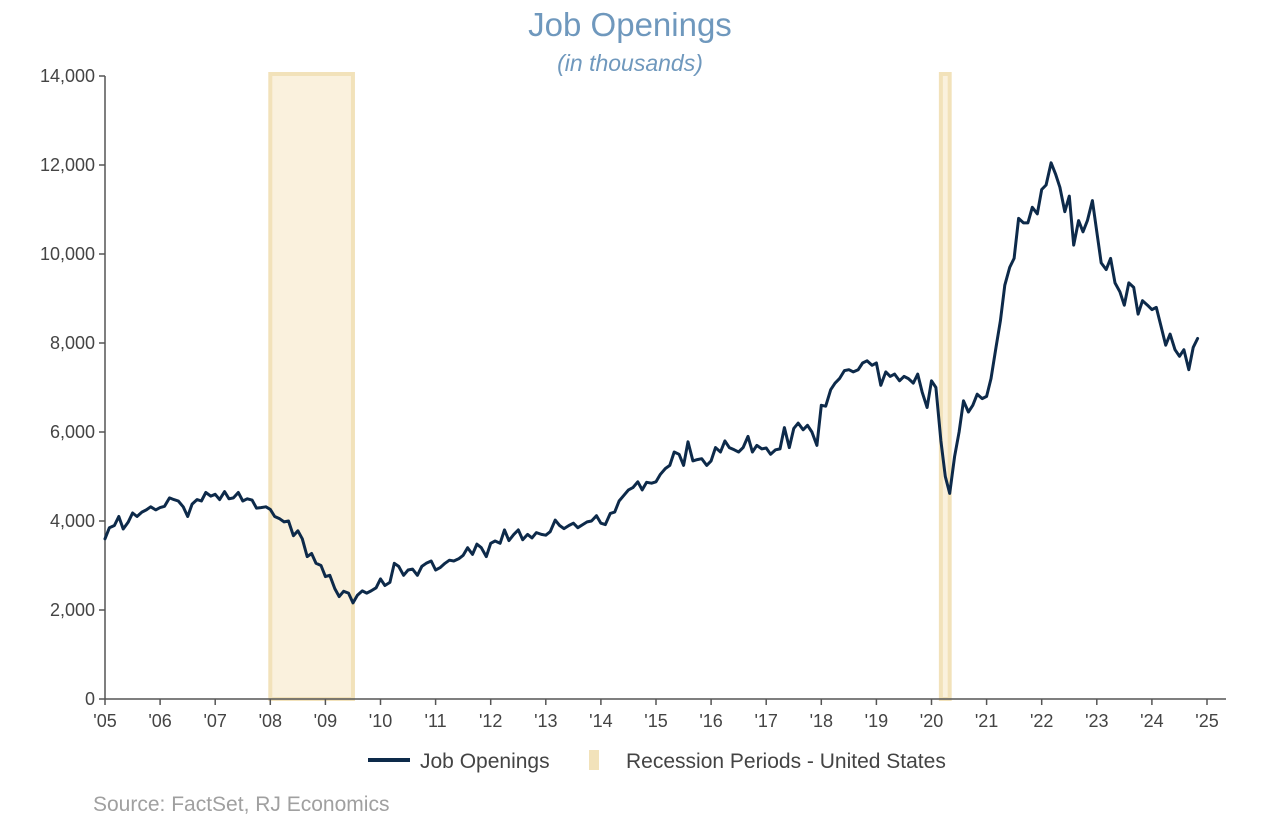 The image size is (1284, 834). What do you see at coordinates (72, 343) in the screenshot?
I see `y-tick-label: 8,000` at bounding box center [72, 343].